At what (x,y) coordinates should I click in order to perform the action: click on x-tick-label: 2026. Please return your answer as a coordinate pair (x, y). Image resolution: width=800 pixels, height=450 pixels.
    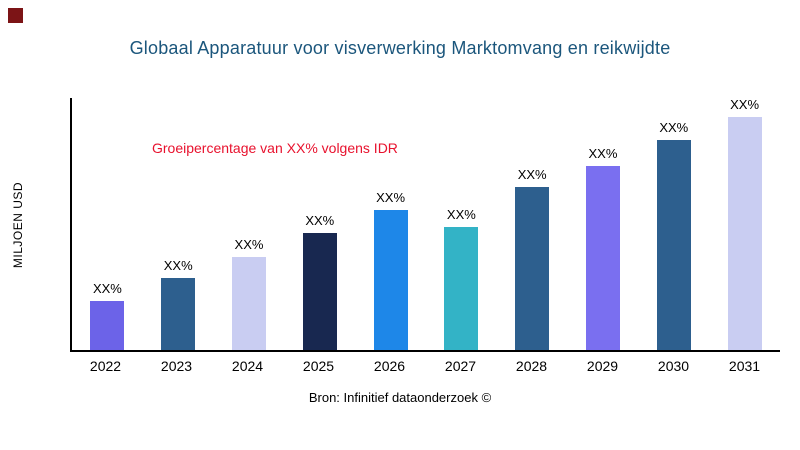
    Looking at the image, I should click on (389, 366).